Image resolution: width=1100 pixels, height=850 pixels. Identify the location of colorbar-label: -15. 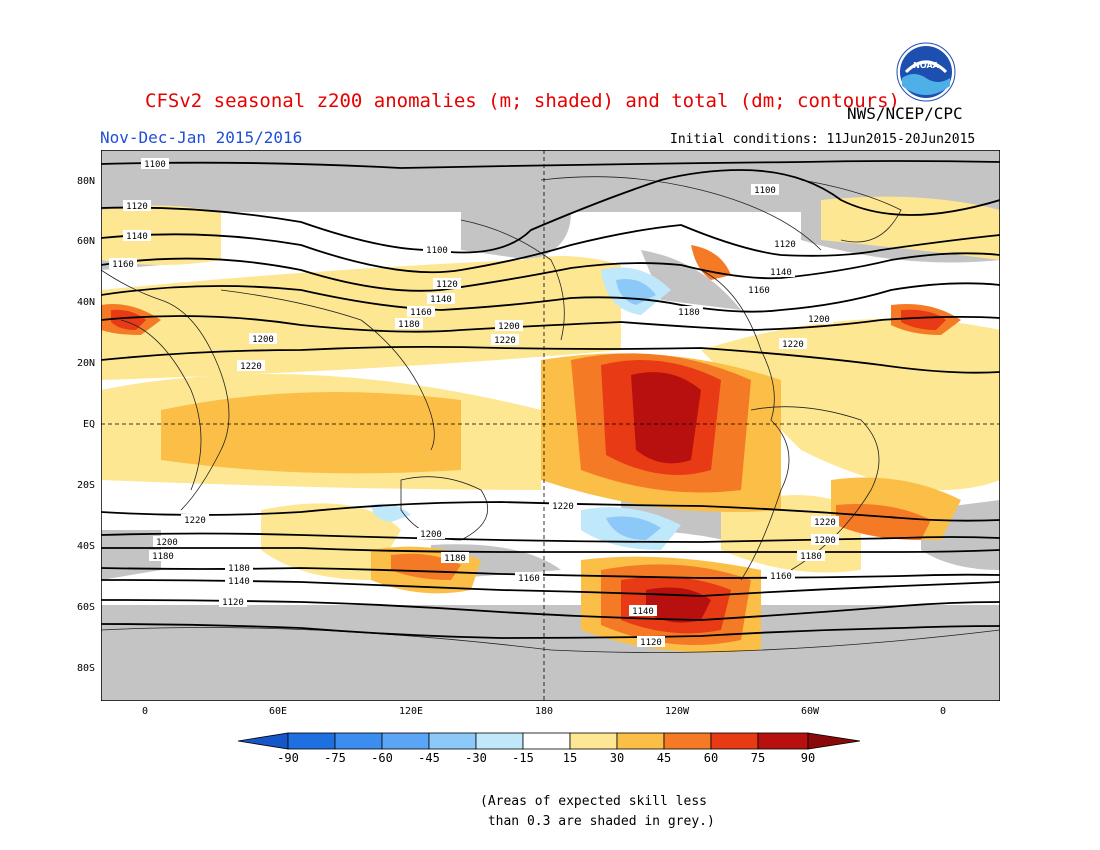
(523, 758).